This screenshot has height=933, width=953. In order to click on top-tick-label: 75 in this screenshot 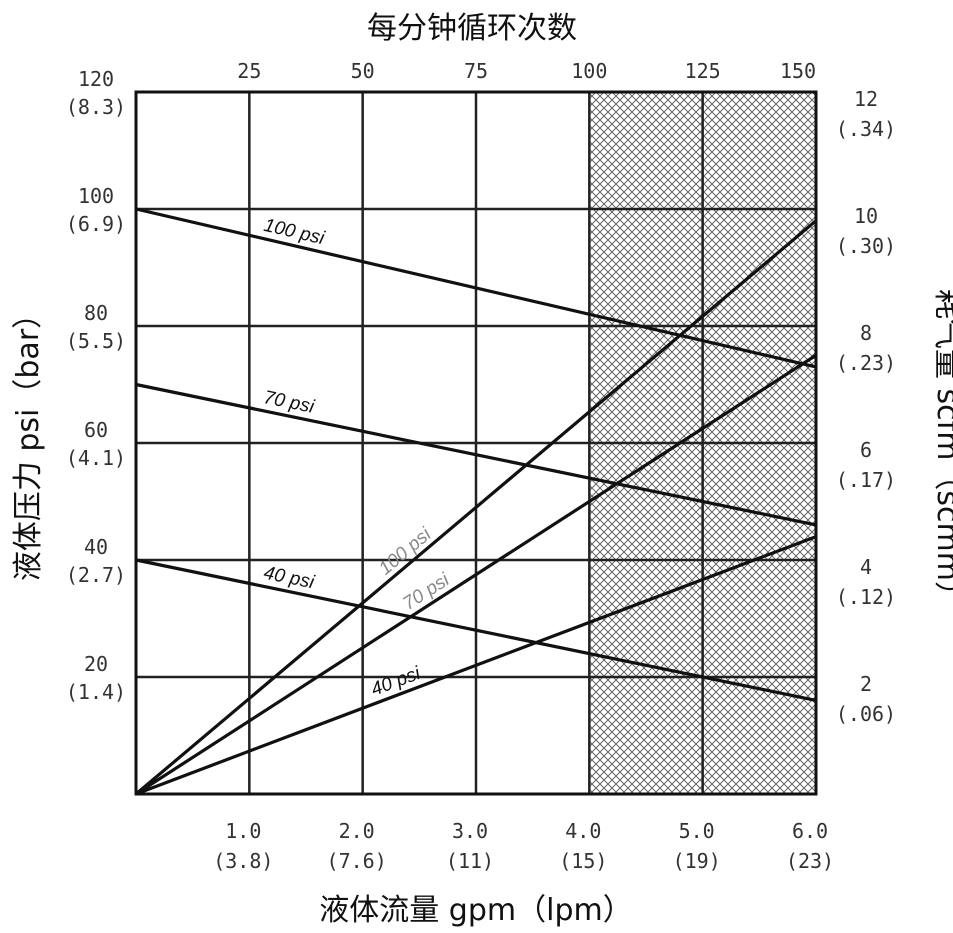, I will do `click(476, 71)`.